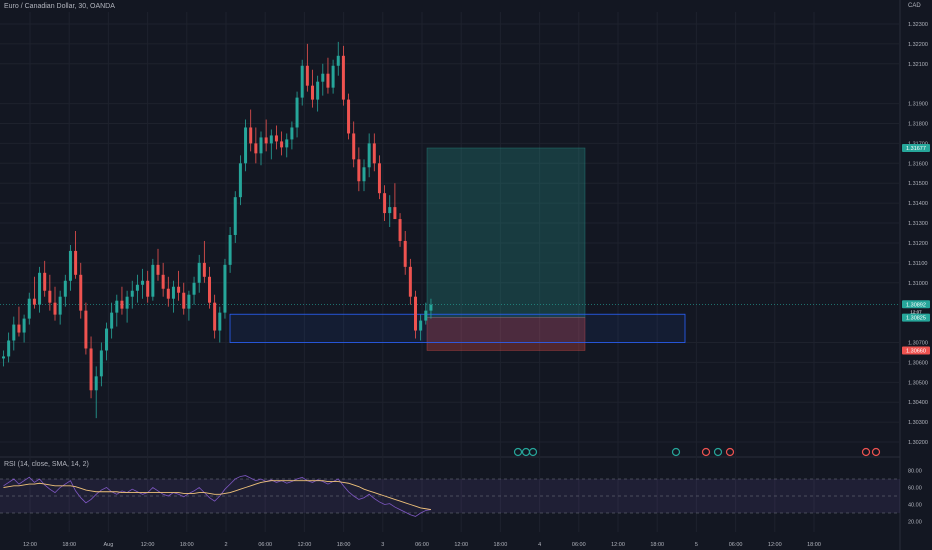 The image size is (932, 550). Describe the element at coordinates (918, 25) in the screenshot. I see `price-tick-label: 1.32300` at that location.